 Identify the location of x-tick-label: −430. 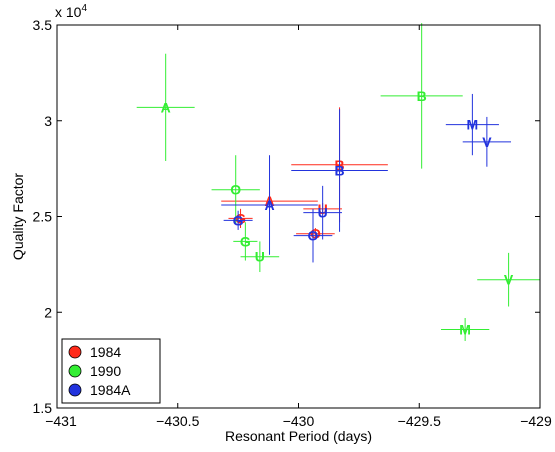
(299, 421).